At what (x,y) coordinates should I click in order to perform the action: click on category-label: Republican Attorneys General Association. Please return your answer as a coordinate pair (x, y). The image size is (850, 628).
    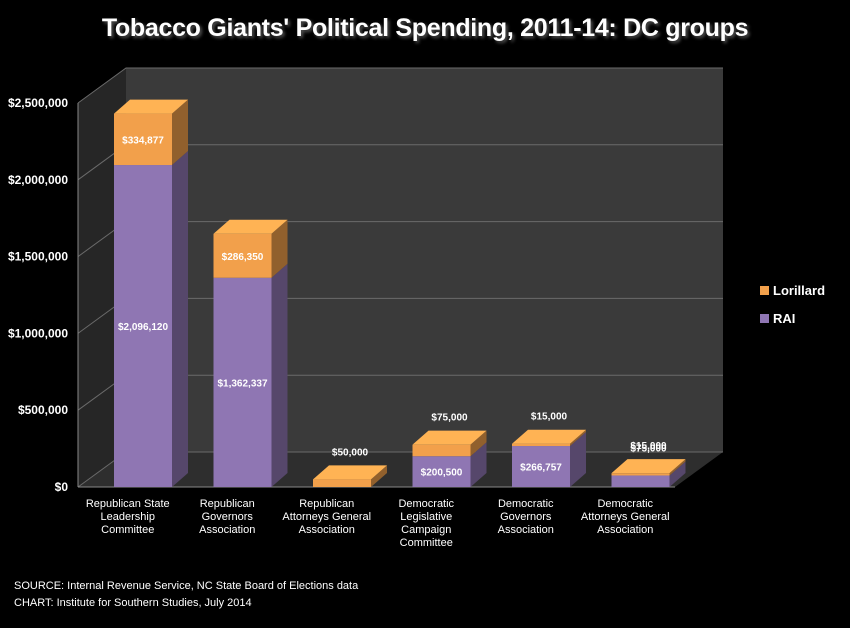
    Looking at the image, I should click on (326, 517).